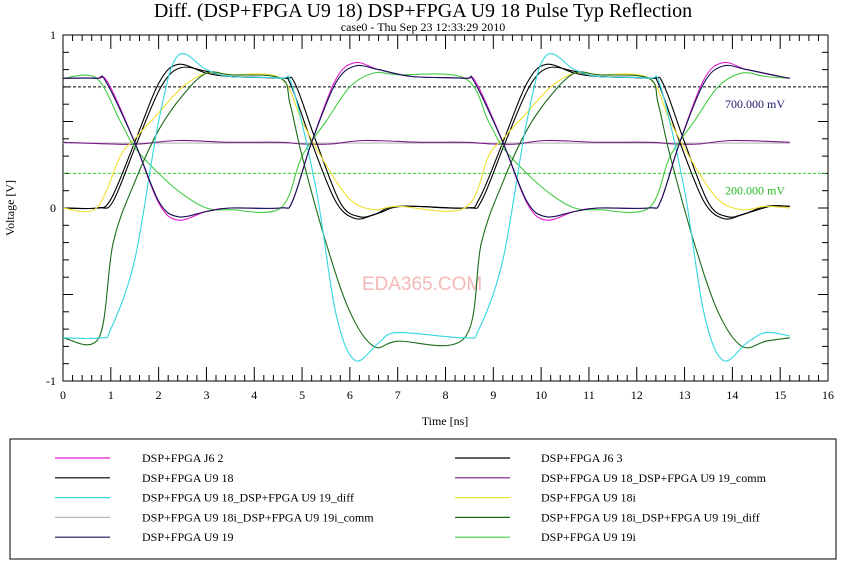  I want to click on legend-label: DSP+FPGA U9 18i, so click(588, 498).